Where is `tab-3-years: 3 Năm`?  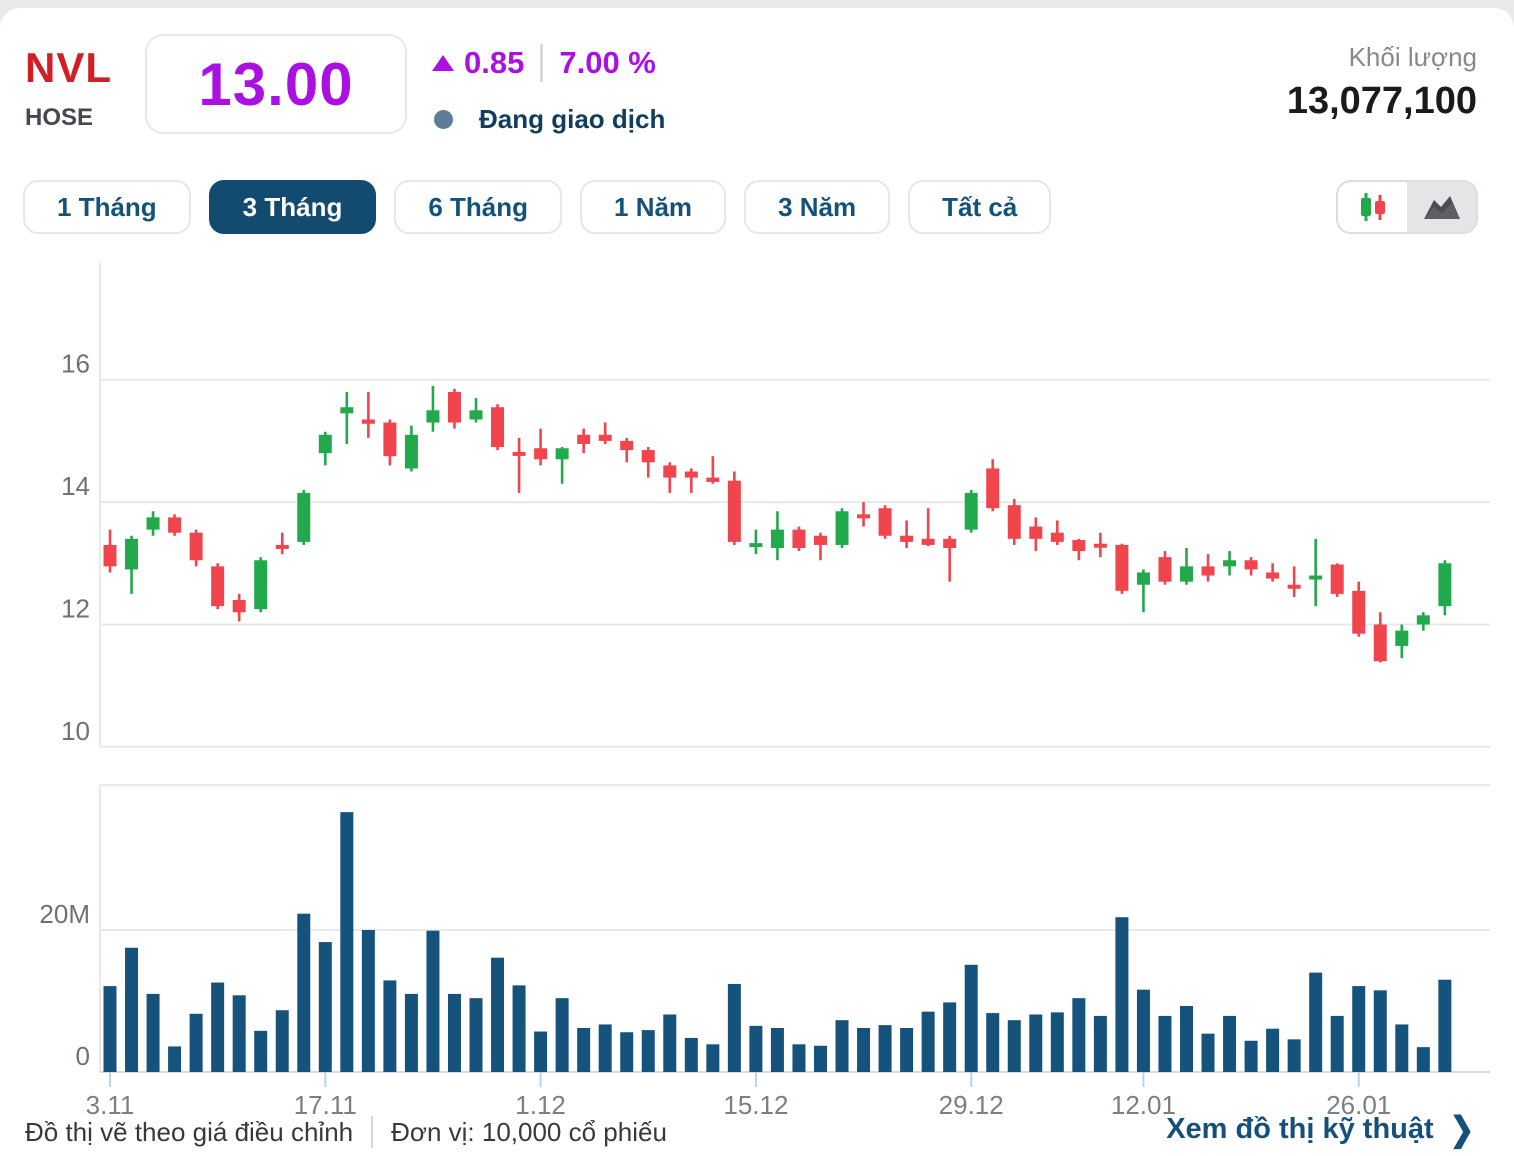
tab-3-years: 3 Năm is located at coordinates (817, 207).